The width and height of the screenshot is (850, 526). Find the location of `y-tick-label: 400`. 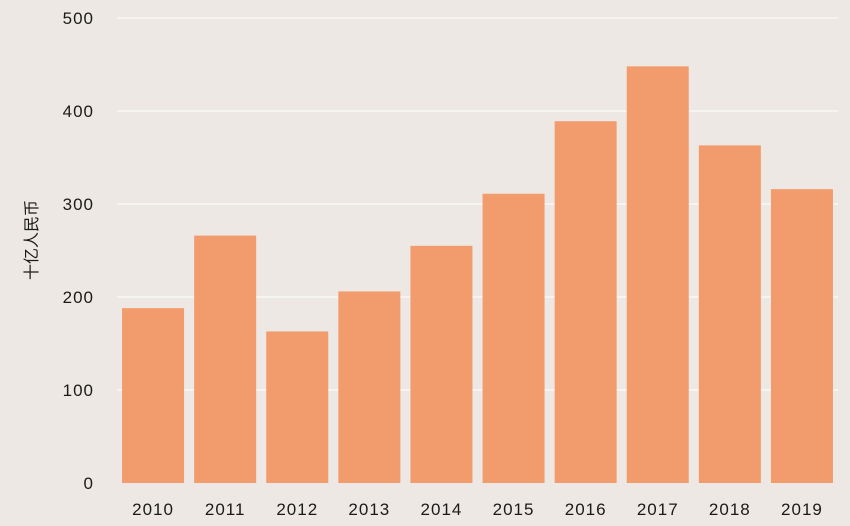

y-tick-label: 400 is located at coordinates (78, 111).